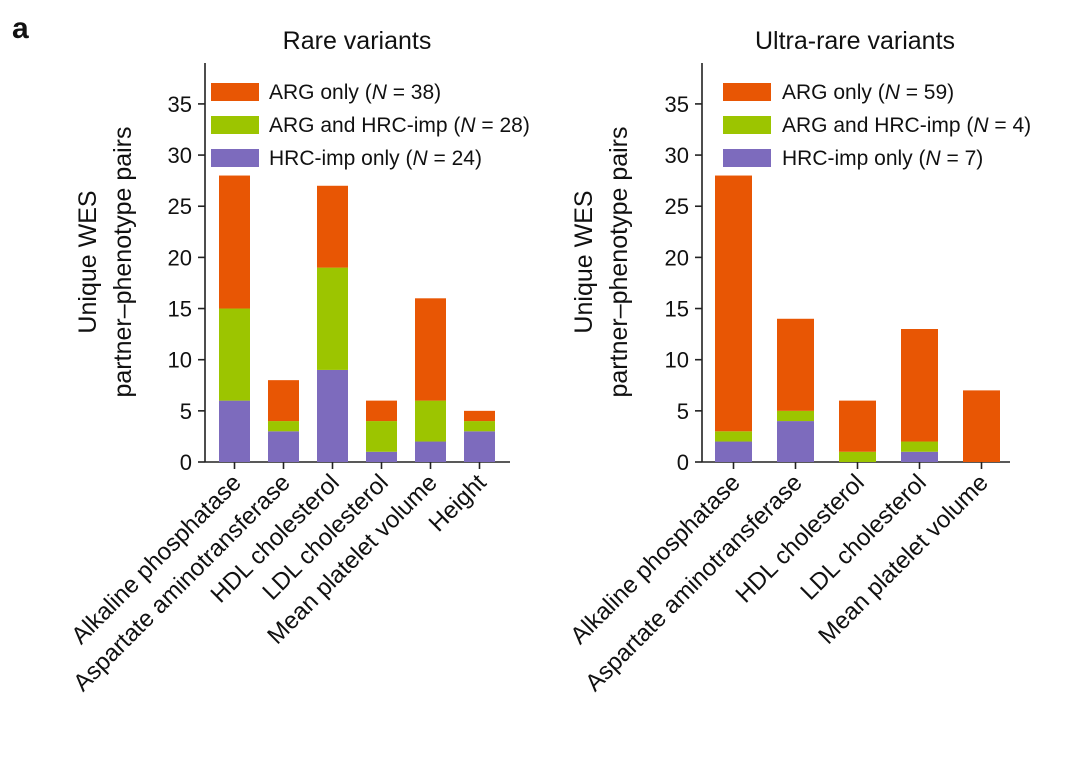 The width and height of the screenshot is (1076, 768). I want to click on legend-label: ARG only (N = 59), so click(868, 92).